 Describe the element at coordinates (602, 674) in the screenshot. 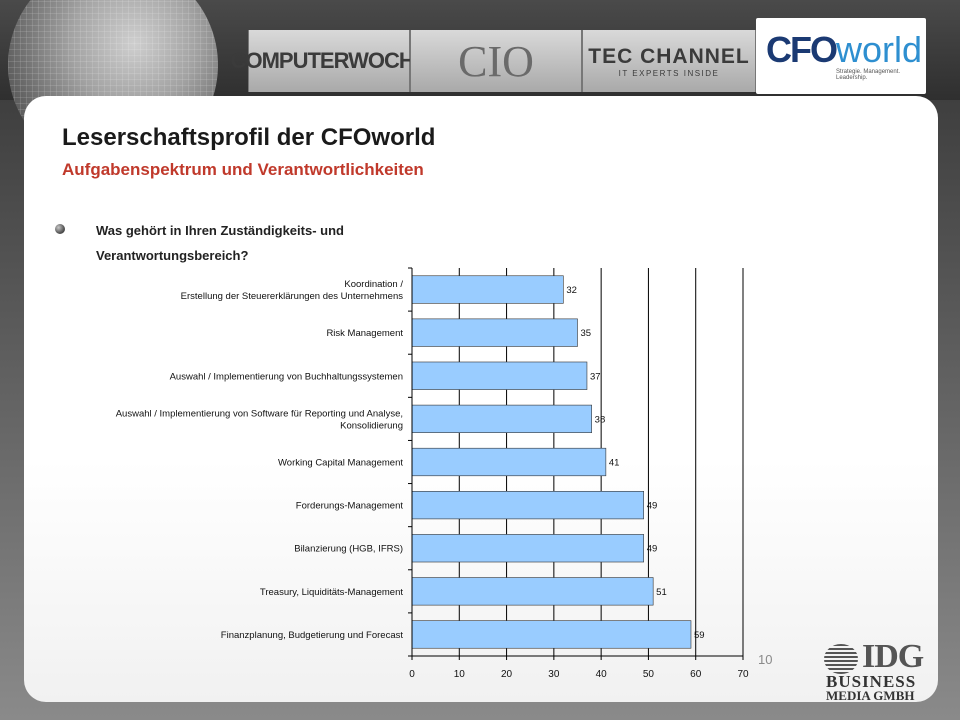

I see `tick-label: 40` at that location.